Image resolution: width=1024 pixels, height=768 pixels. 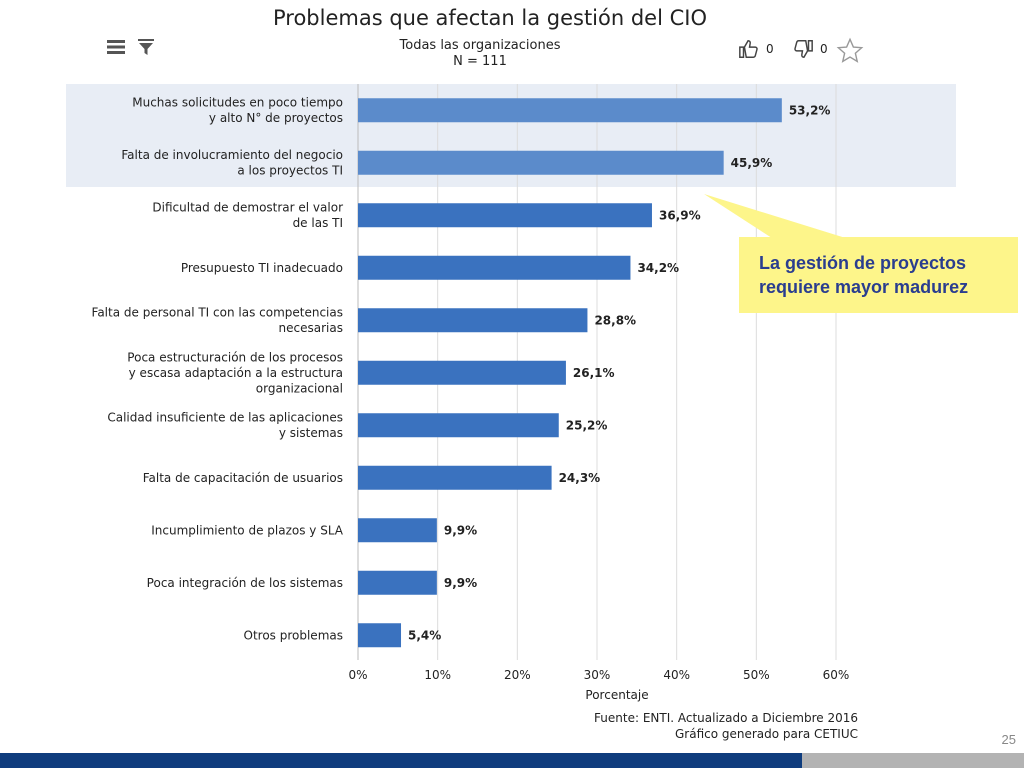 I want to click on callout-line: La gestión de proyectos, so click(x=863, y=263).